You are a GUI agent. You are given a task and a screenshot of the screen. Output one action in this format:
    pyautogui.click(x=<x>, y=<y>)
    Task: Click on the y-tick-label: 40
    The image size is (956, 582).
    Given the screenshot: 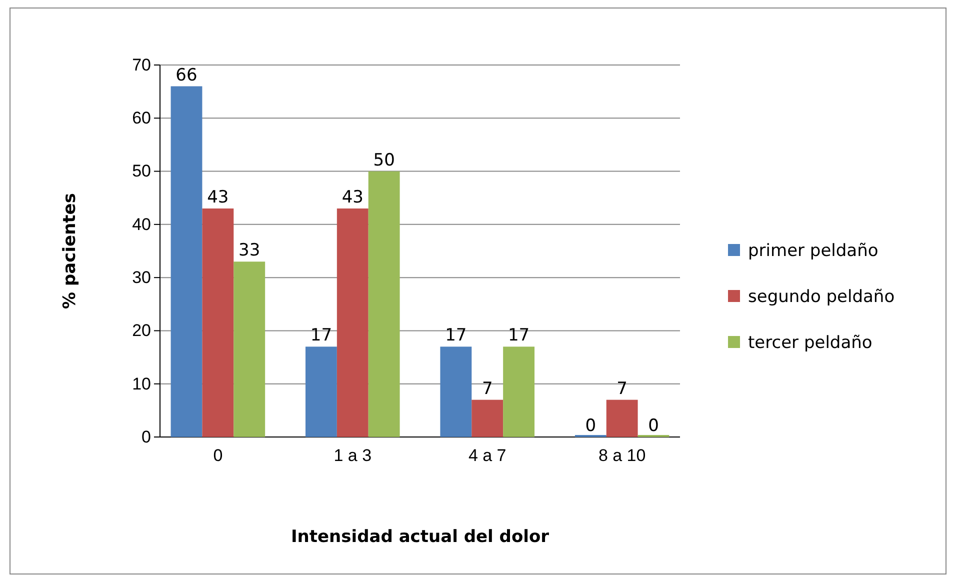 What is the action you would take?
    pyautogui.click(x=141, y=224)
    